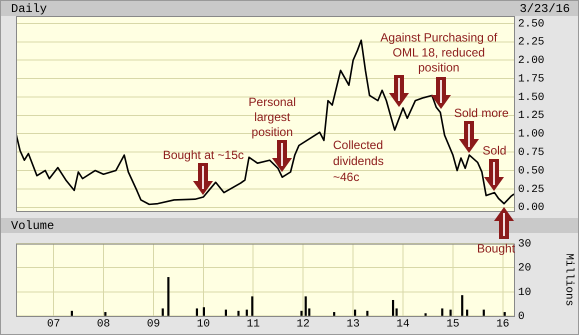  Describe the element at coordinates (496, 248) in the screenshot. I see `annotation: Bought` at that location.